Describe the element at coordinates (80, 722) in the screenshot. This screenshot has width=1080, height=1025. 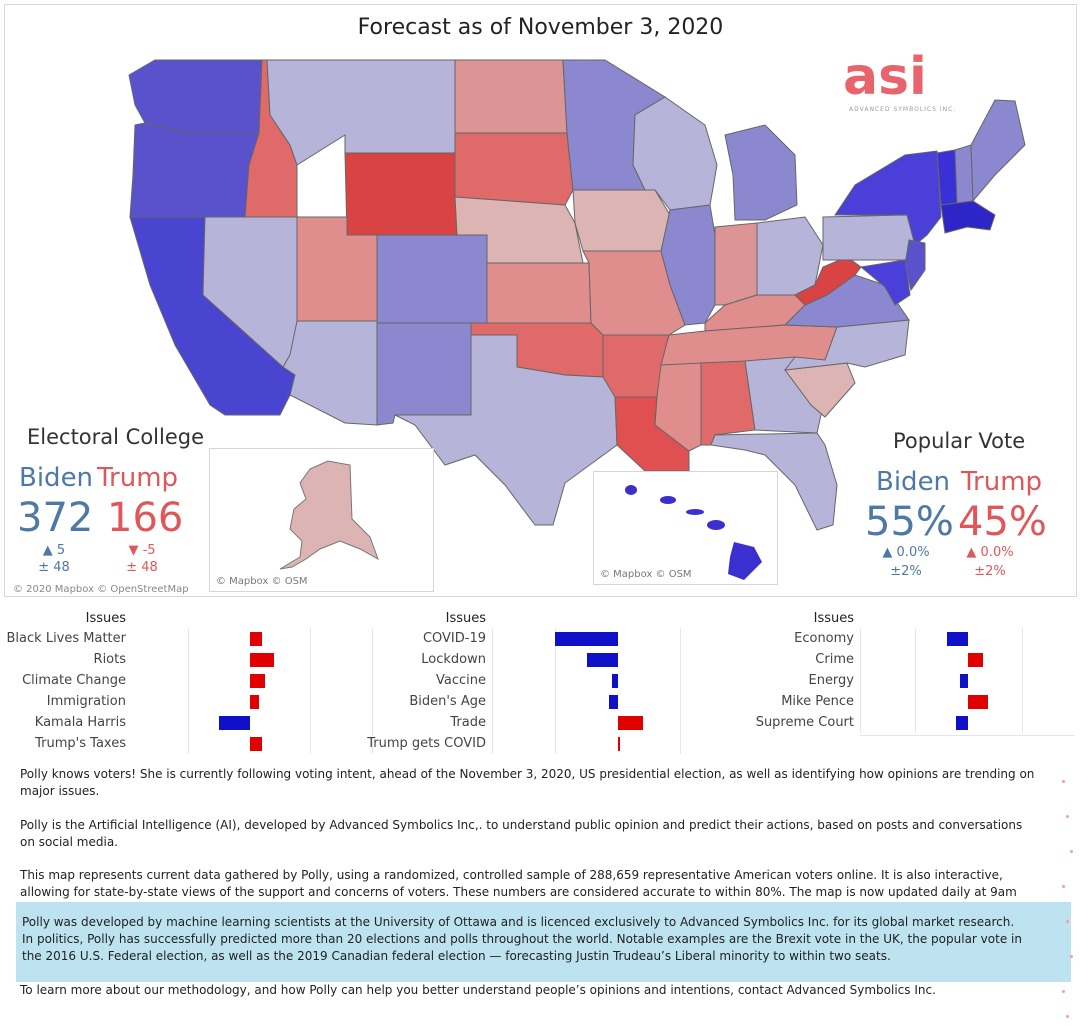
I see `issue-label: Kamala Harris` at that location.